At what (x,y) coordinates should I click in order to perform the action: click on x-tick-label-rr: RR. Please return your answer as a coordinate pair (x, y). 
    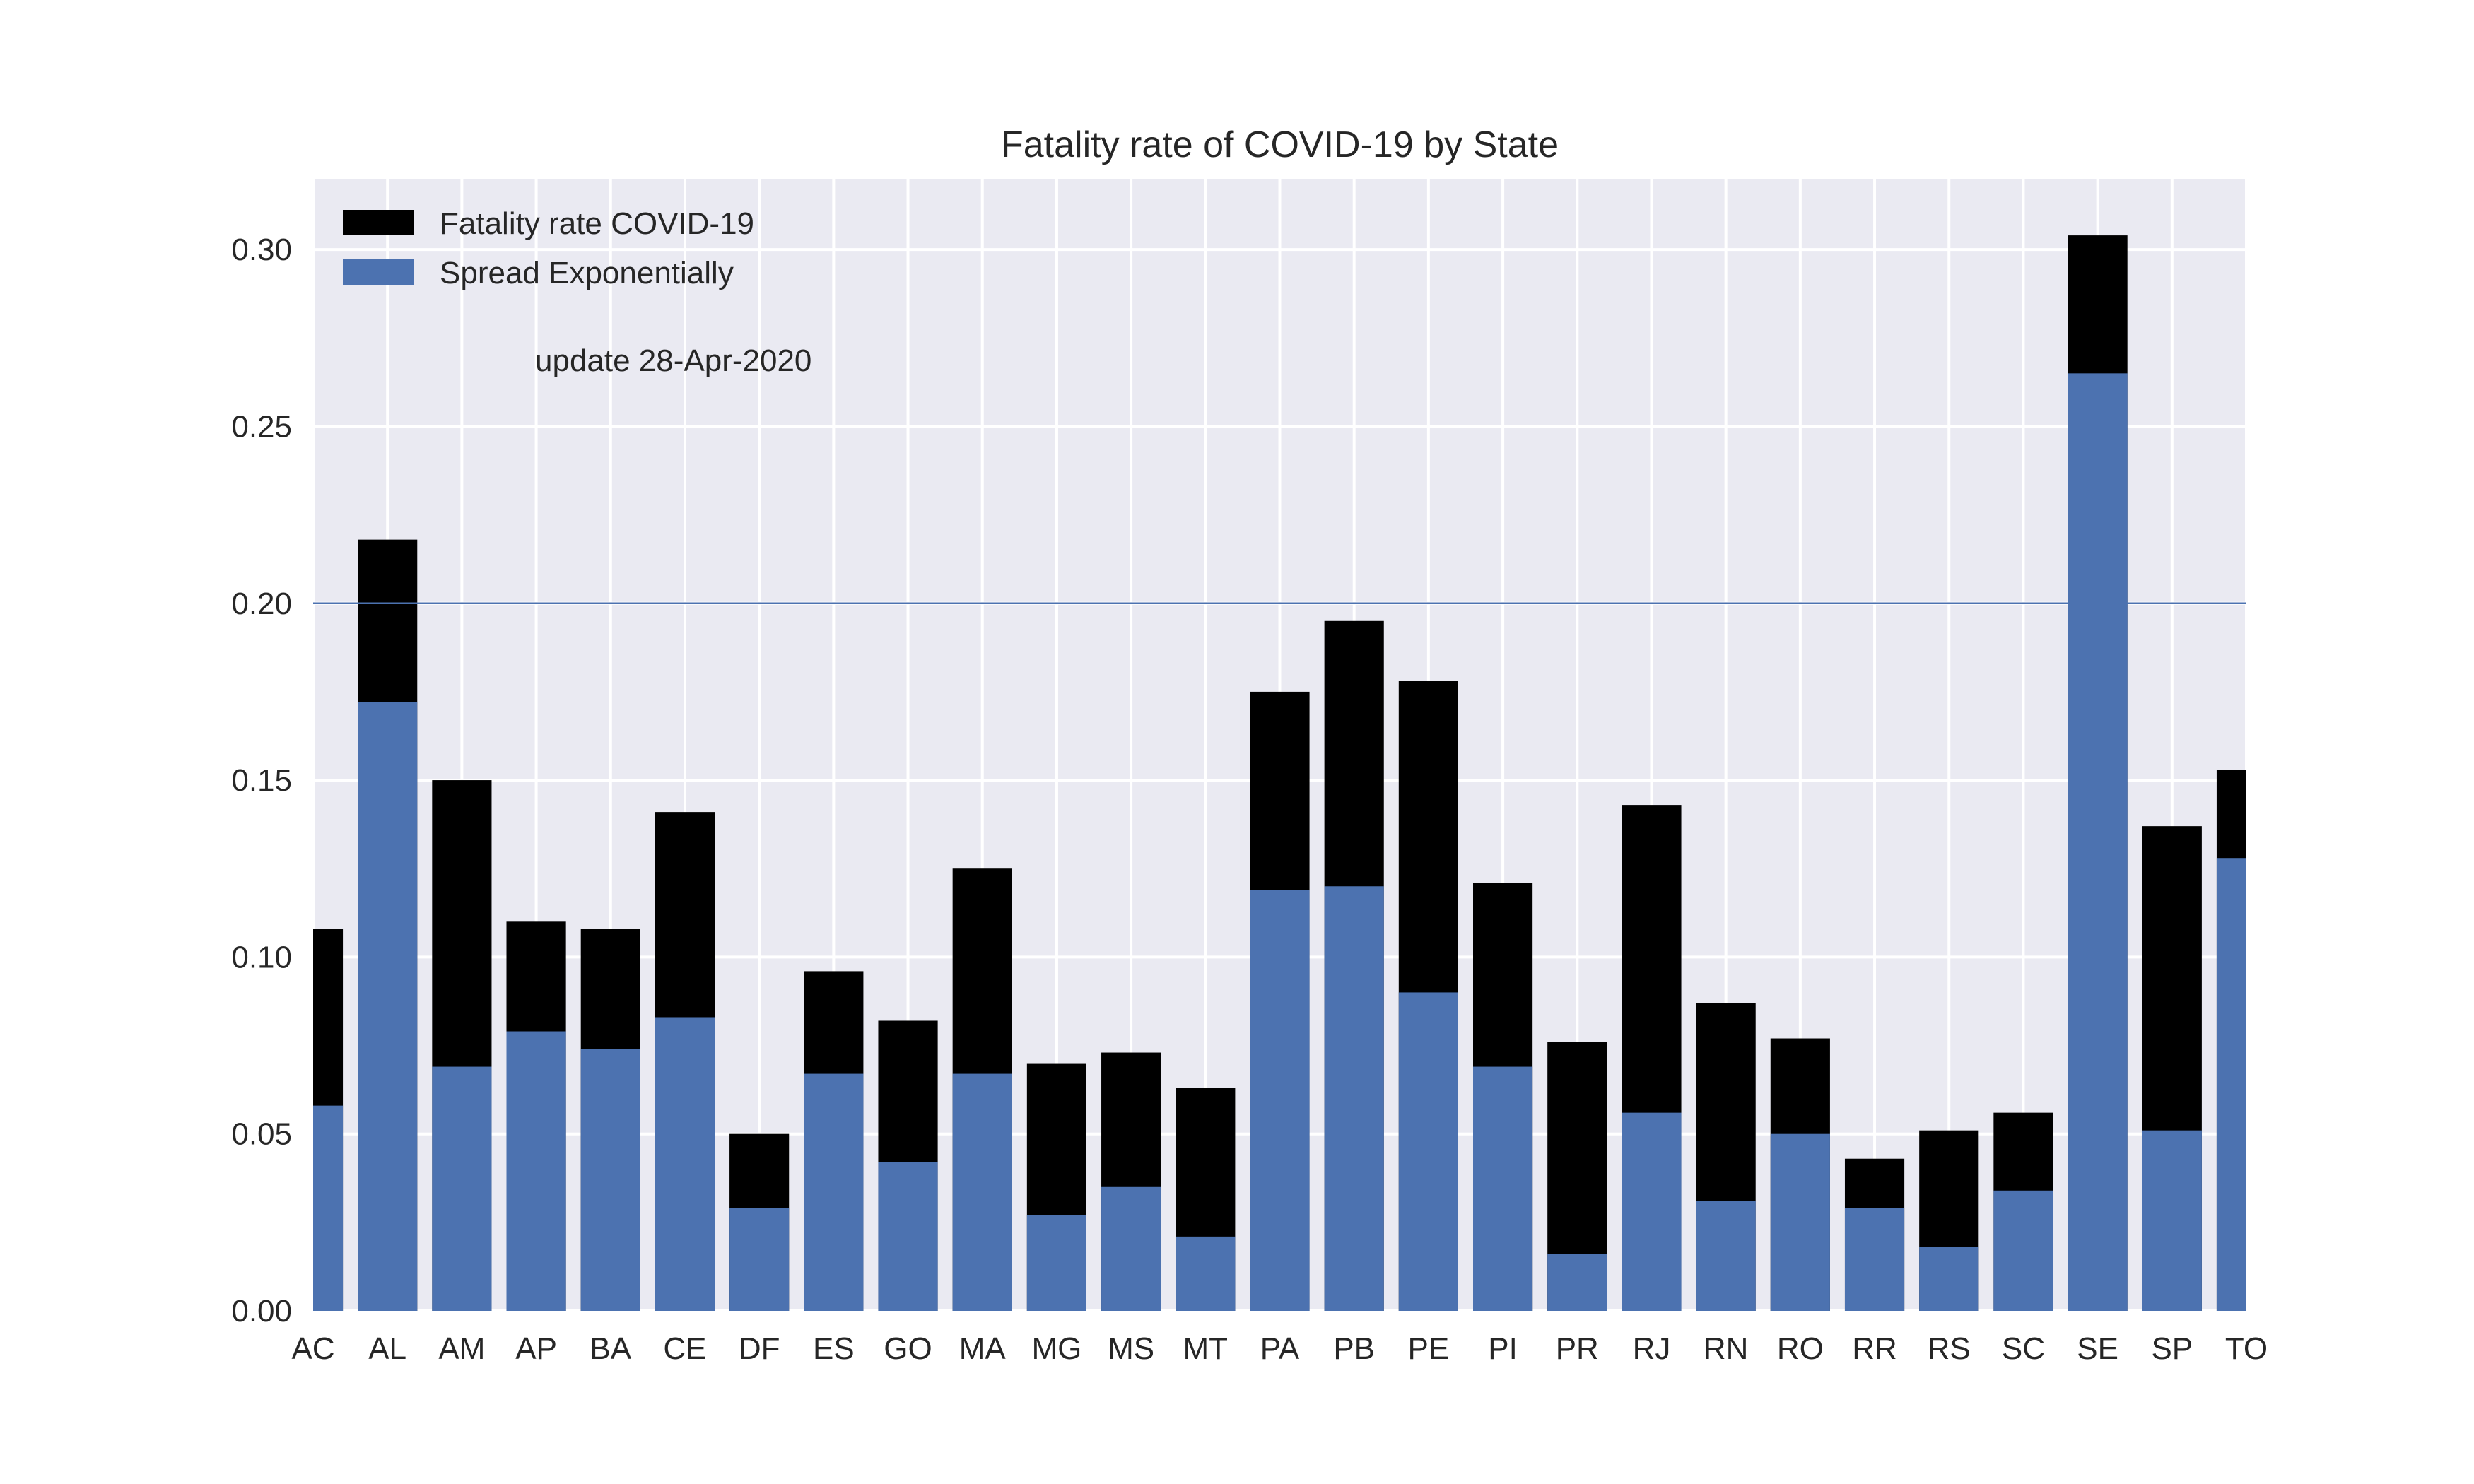
    Looking at the image, I should click on (1874, 1348).